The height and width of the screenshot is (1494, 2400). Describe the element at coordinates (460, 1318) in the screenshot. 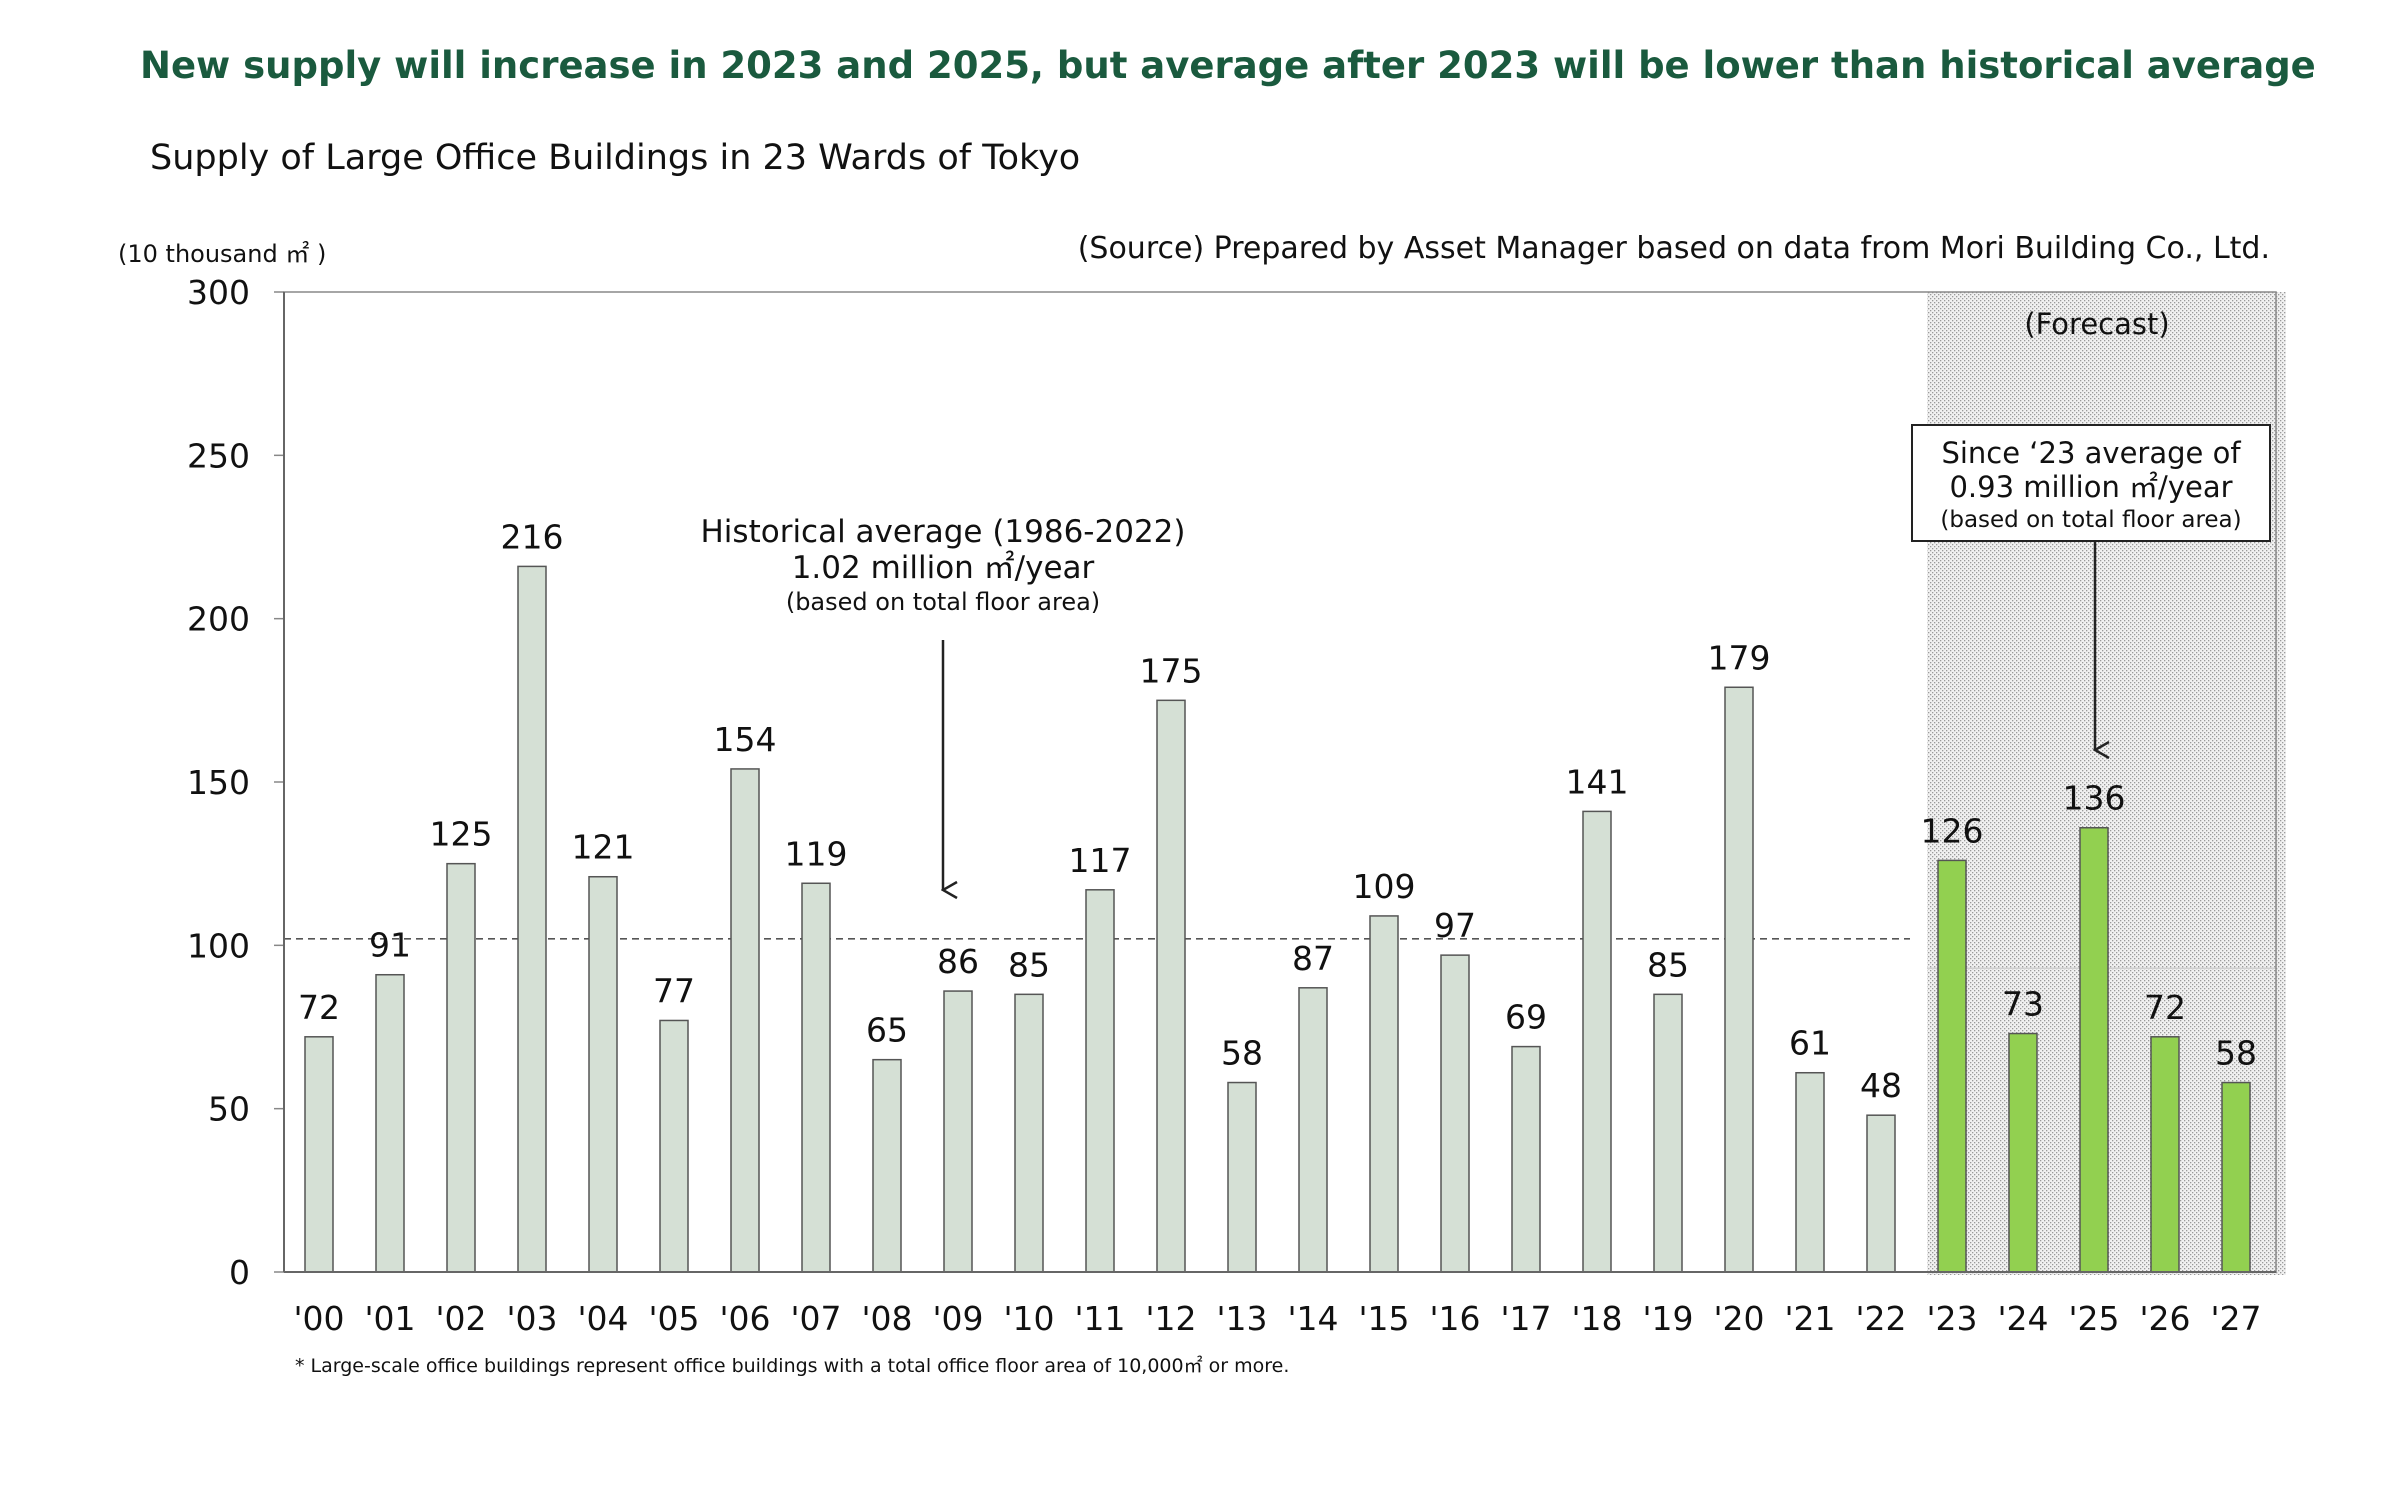

I see `x-tick-label: '02` at that location.